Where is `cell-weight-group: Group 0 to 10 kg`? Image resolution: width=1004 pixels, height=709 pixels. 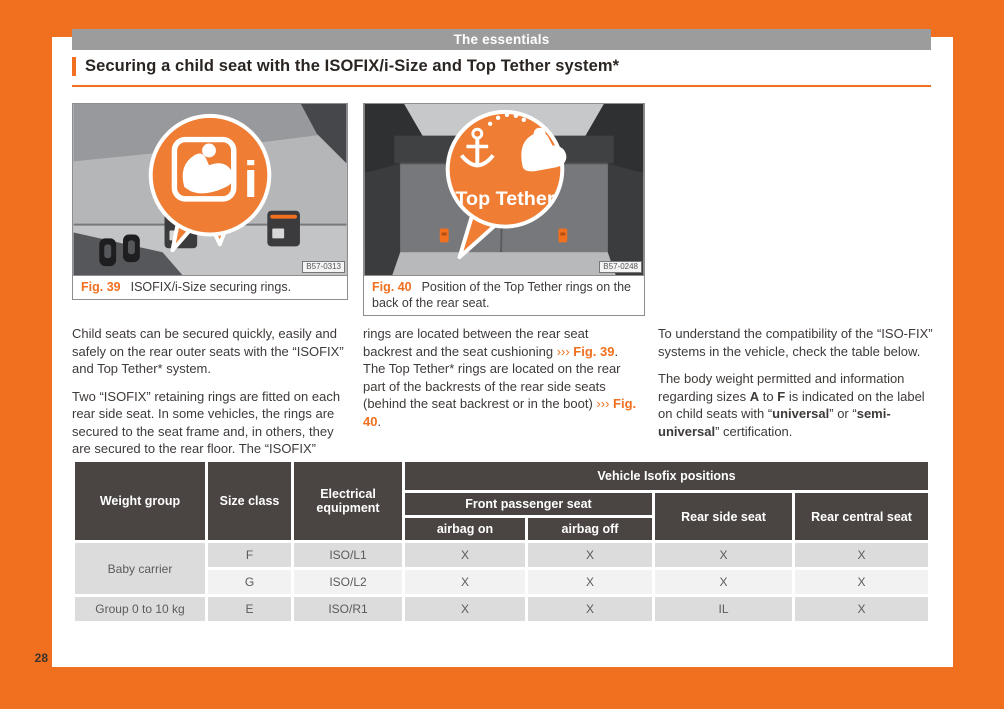 cell-weight-group: Group 0 to 10 kg is located at coordinates (140, 609).